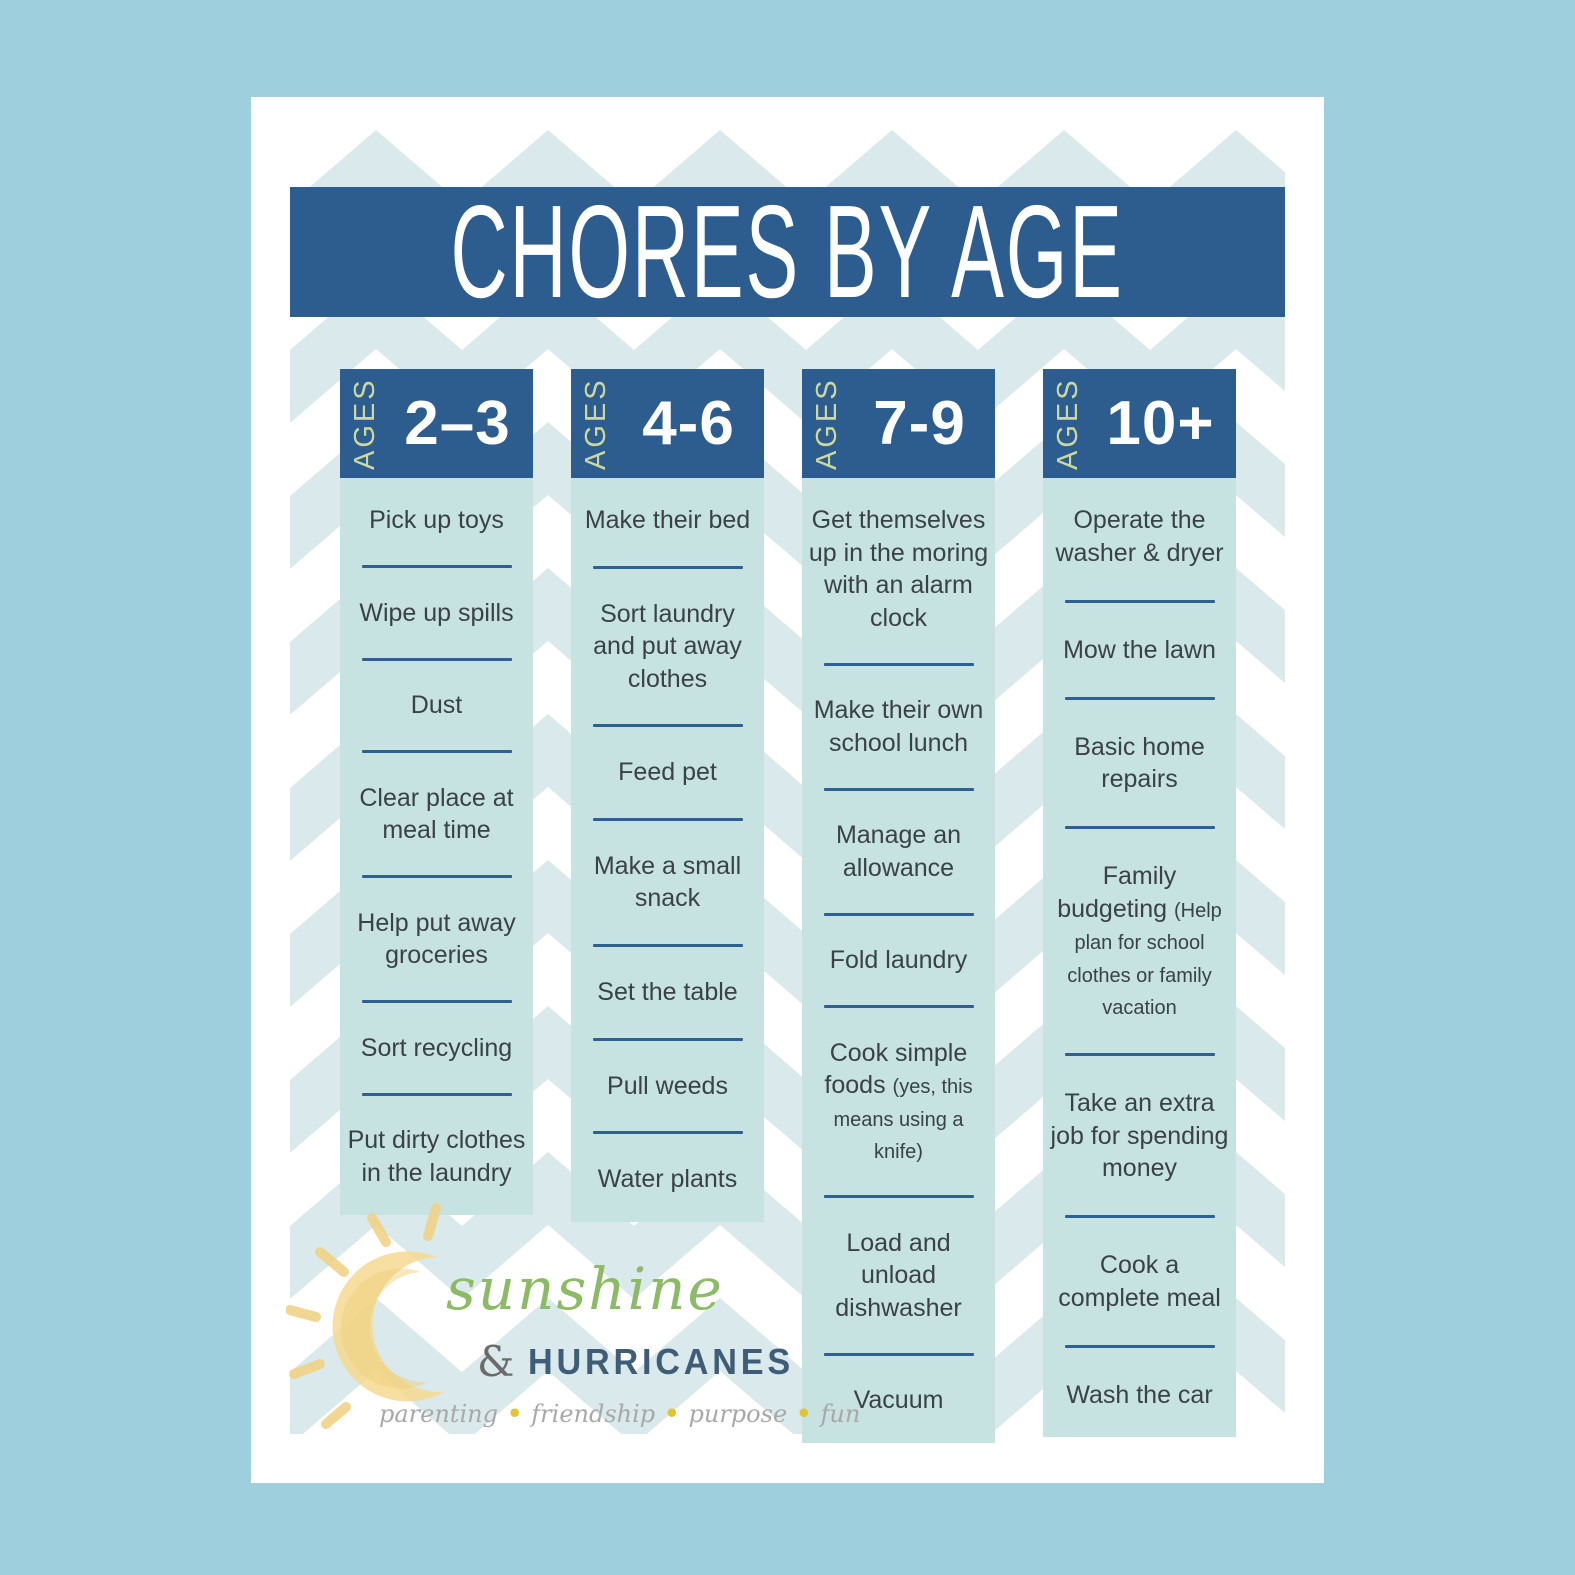  I want to click on chore-item: Sort laundry and put away clothes, so click(667, 647).